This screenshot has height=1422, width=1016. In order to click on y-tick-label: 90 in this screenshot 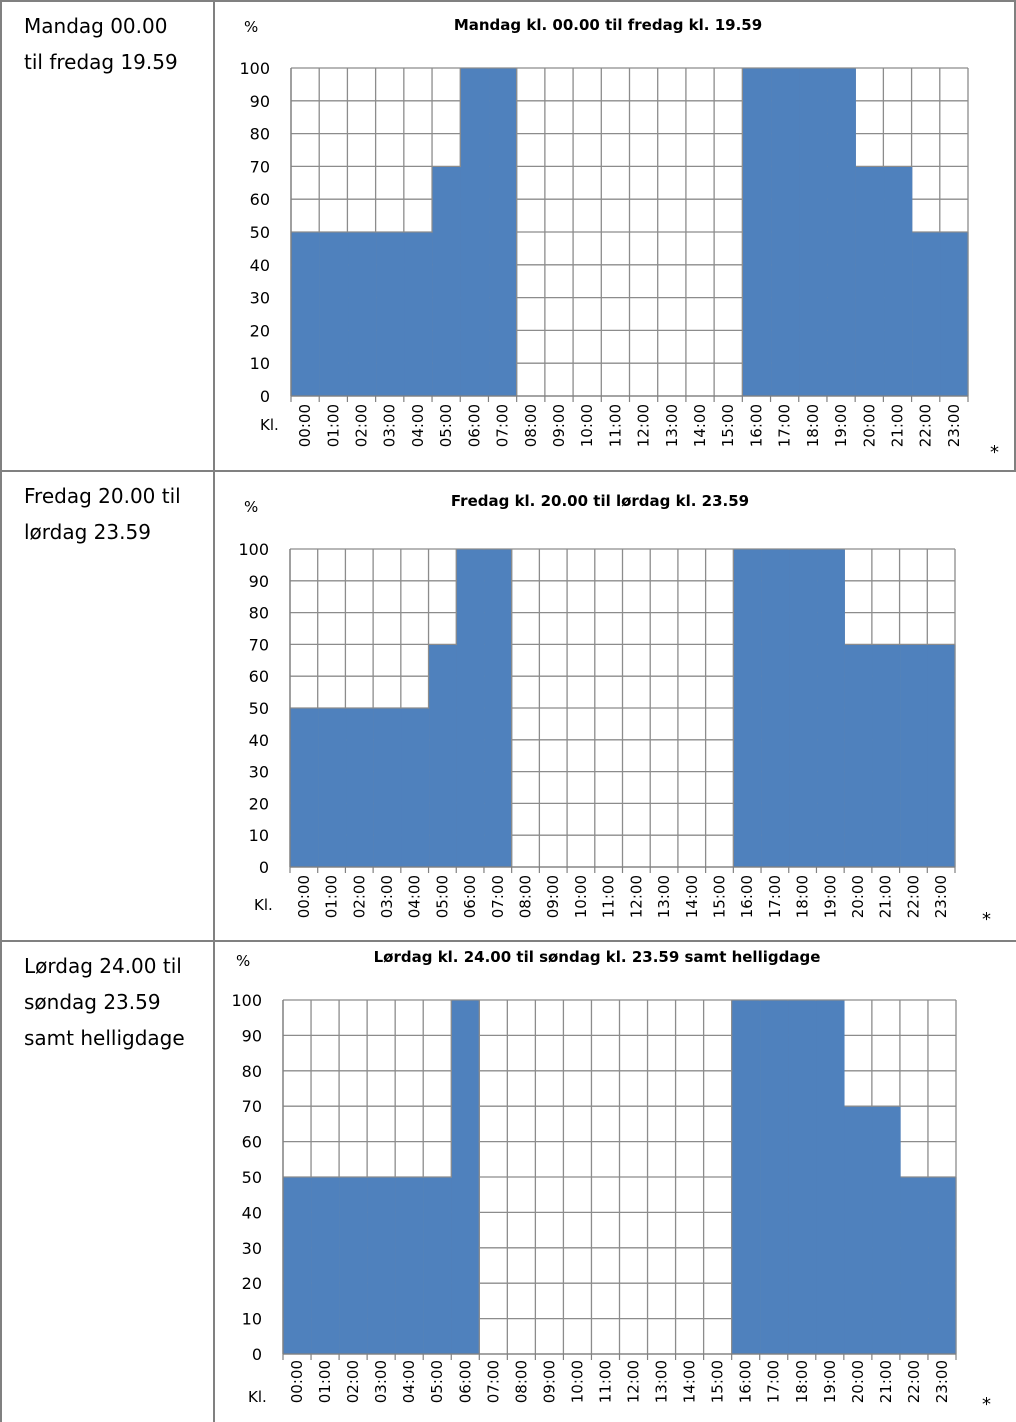, I will do `click(252, 1035)`.